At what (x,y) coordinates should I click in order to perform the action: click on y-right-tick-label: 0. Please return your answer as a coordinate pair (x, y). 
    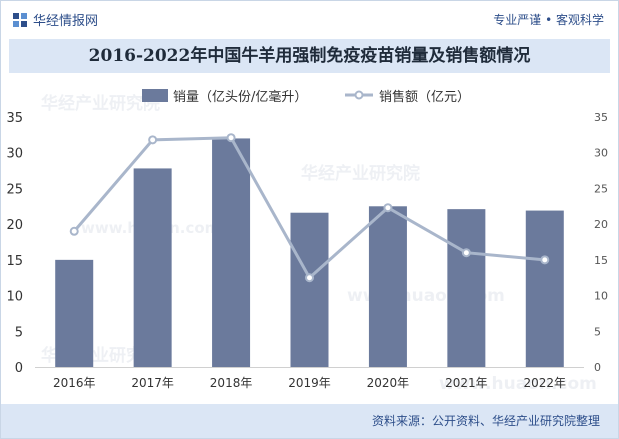
    Looking at the image, I should click on (597, 367).